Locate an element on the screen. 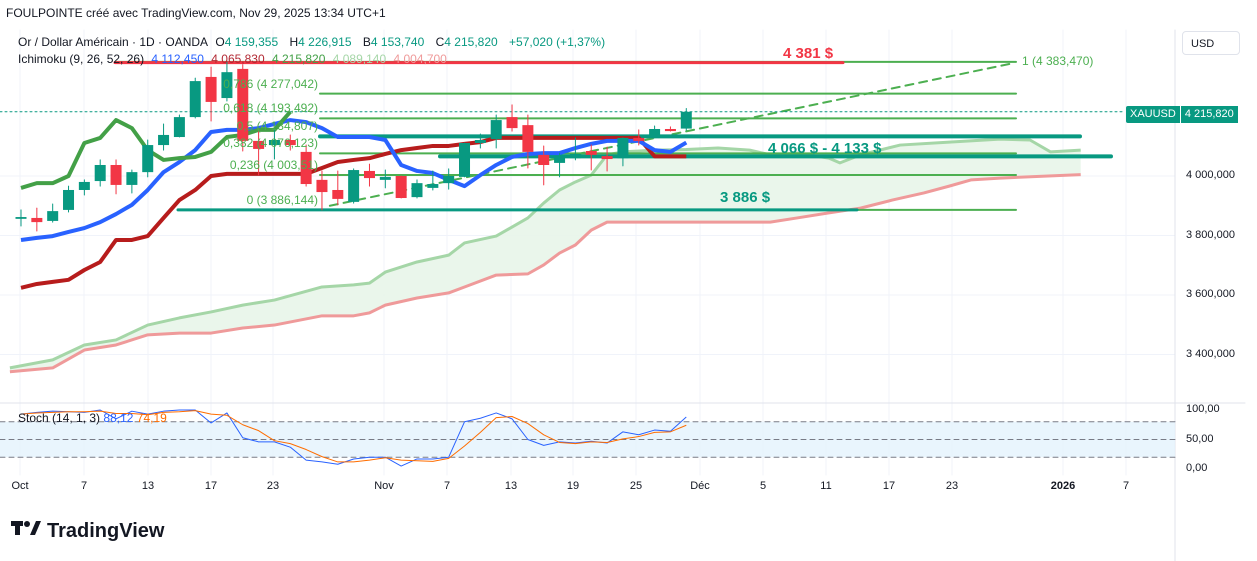 The width and height of the screenshot is (1257, 561). tenkan-value: 4 112,450 is located at coordinates (177, 59).